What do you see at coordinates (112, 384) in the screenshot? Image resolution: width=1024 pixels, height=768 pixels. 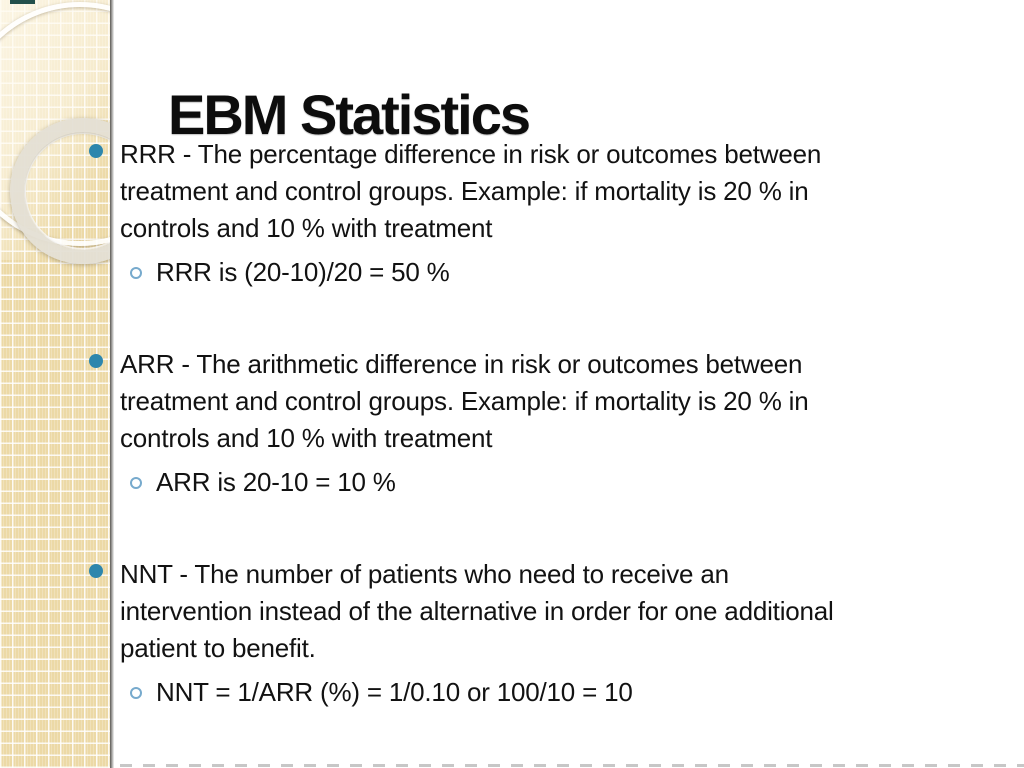 I see `sidebar-edge-shadow` at bounding box center [112, 384].